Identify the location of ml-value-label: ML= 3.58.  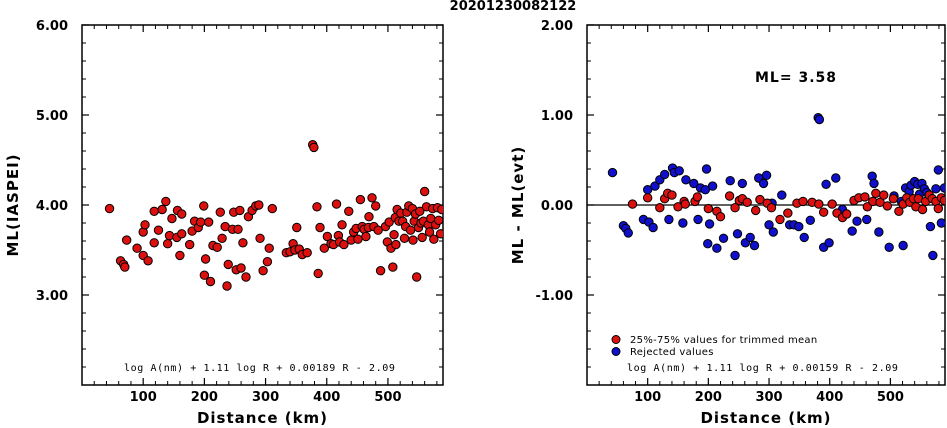
(796, 78).